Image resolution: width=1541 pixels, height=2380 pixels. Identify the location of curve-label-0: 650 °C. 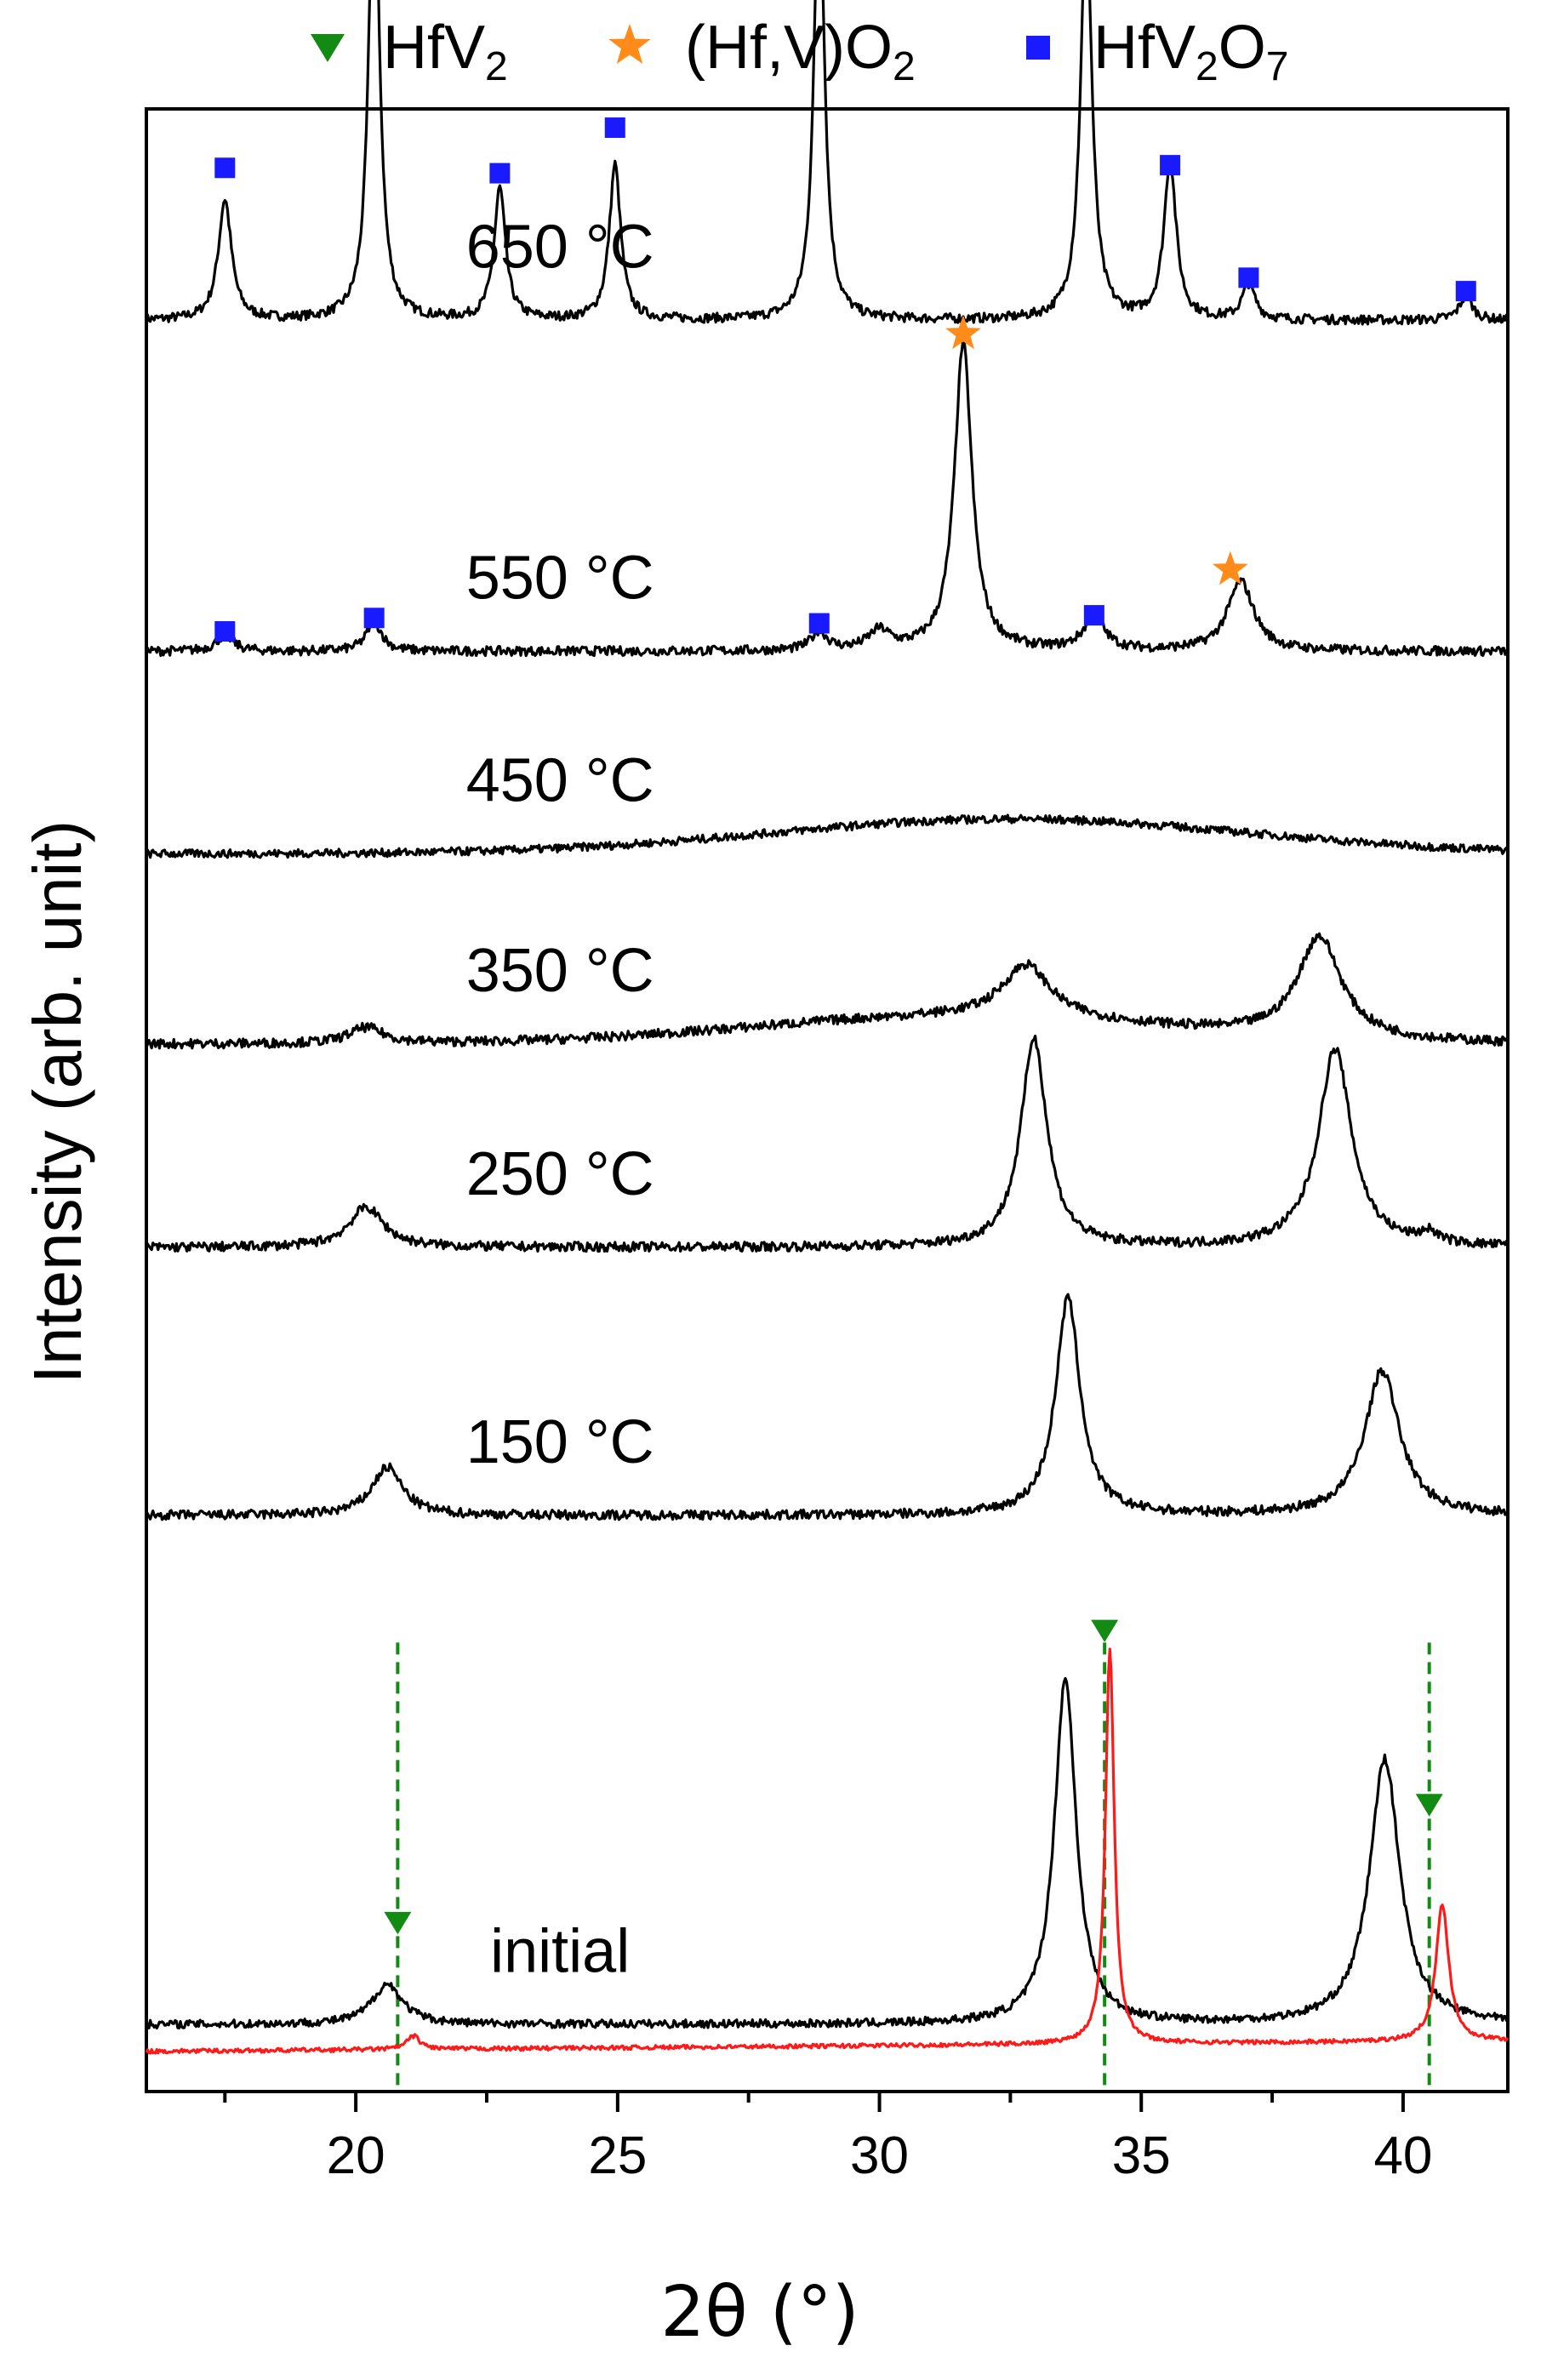
(560, 248).